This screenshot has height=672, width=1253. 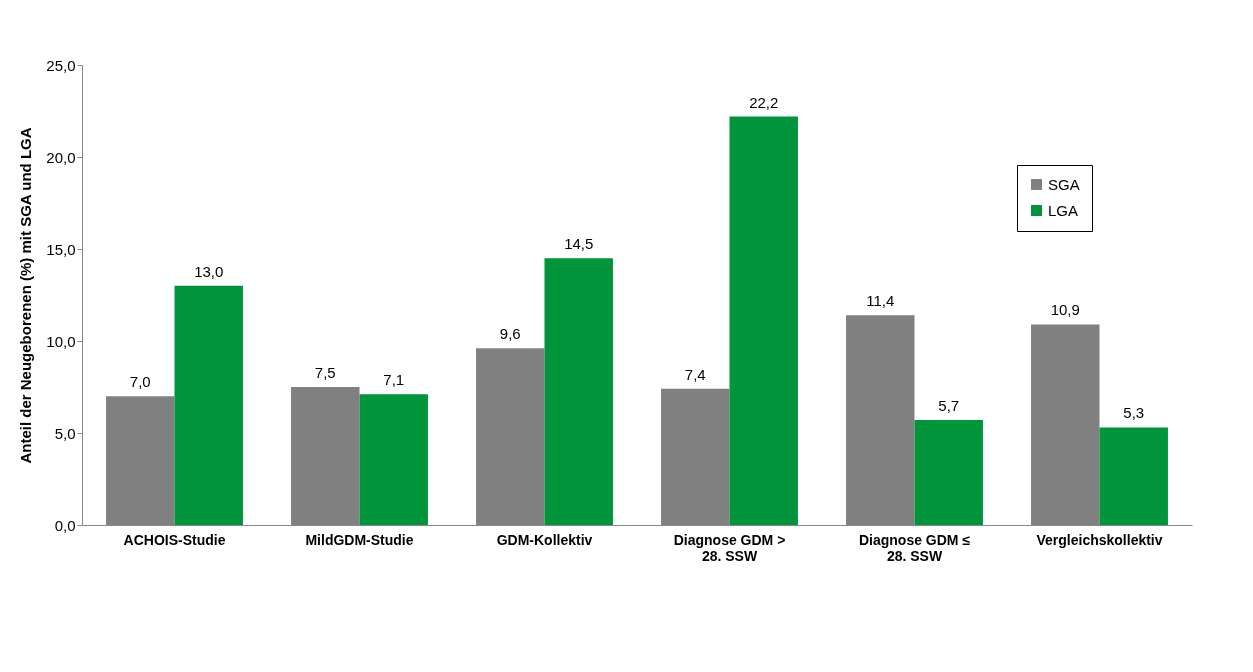 What do you see at coordinates (61, 157) in the screenshot?
I see `y-tick-label: 20,0` at bounding box center [61, 157].